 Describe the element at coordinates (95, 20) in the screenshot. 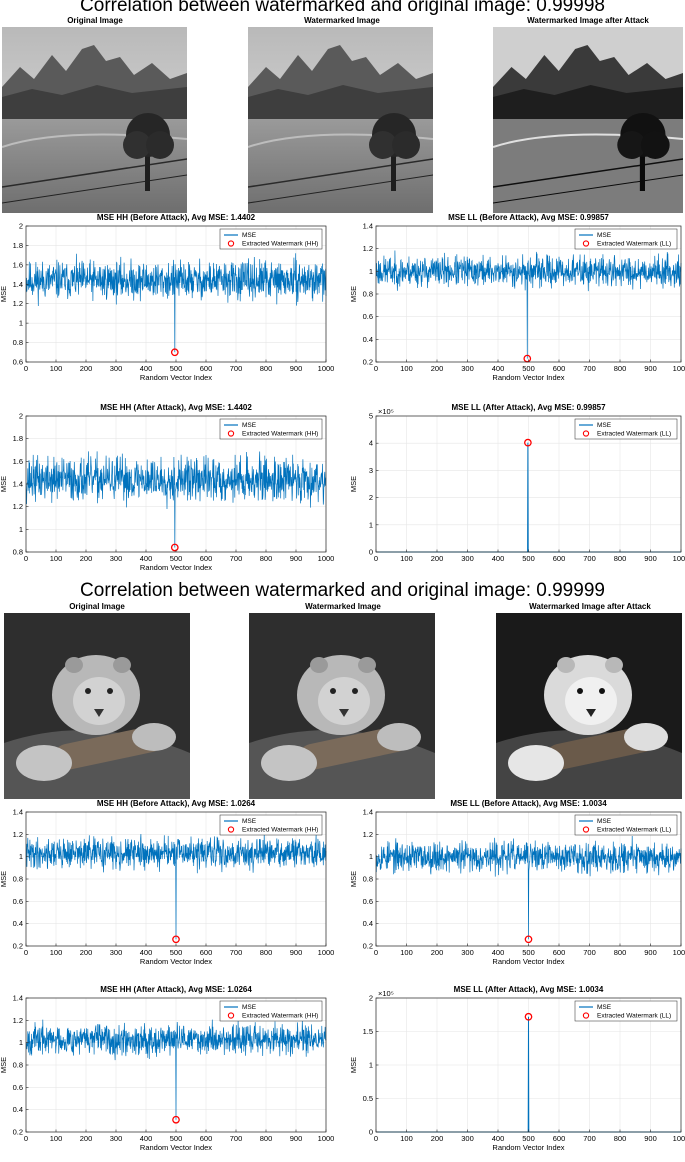

I see `image-title-original-1: Original Image` at that location.